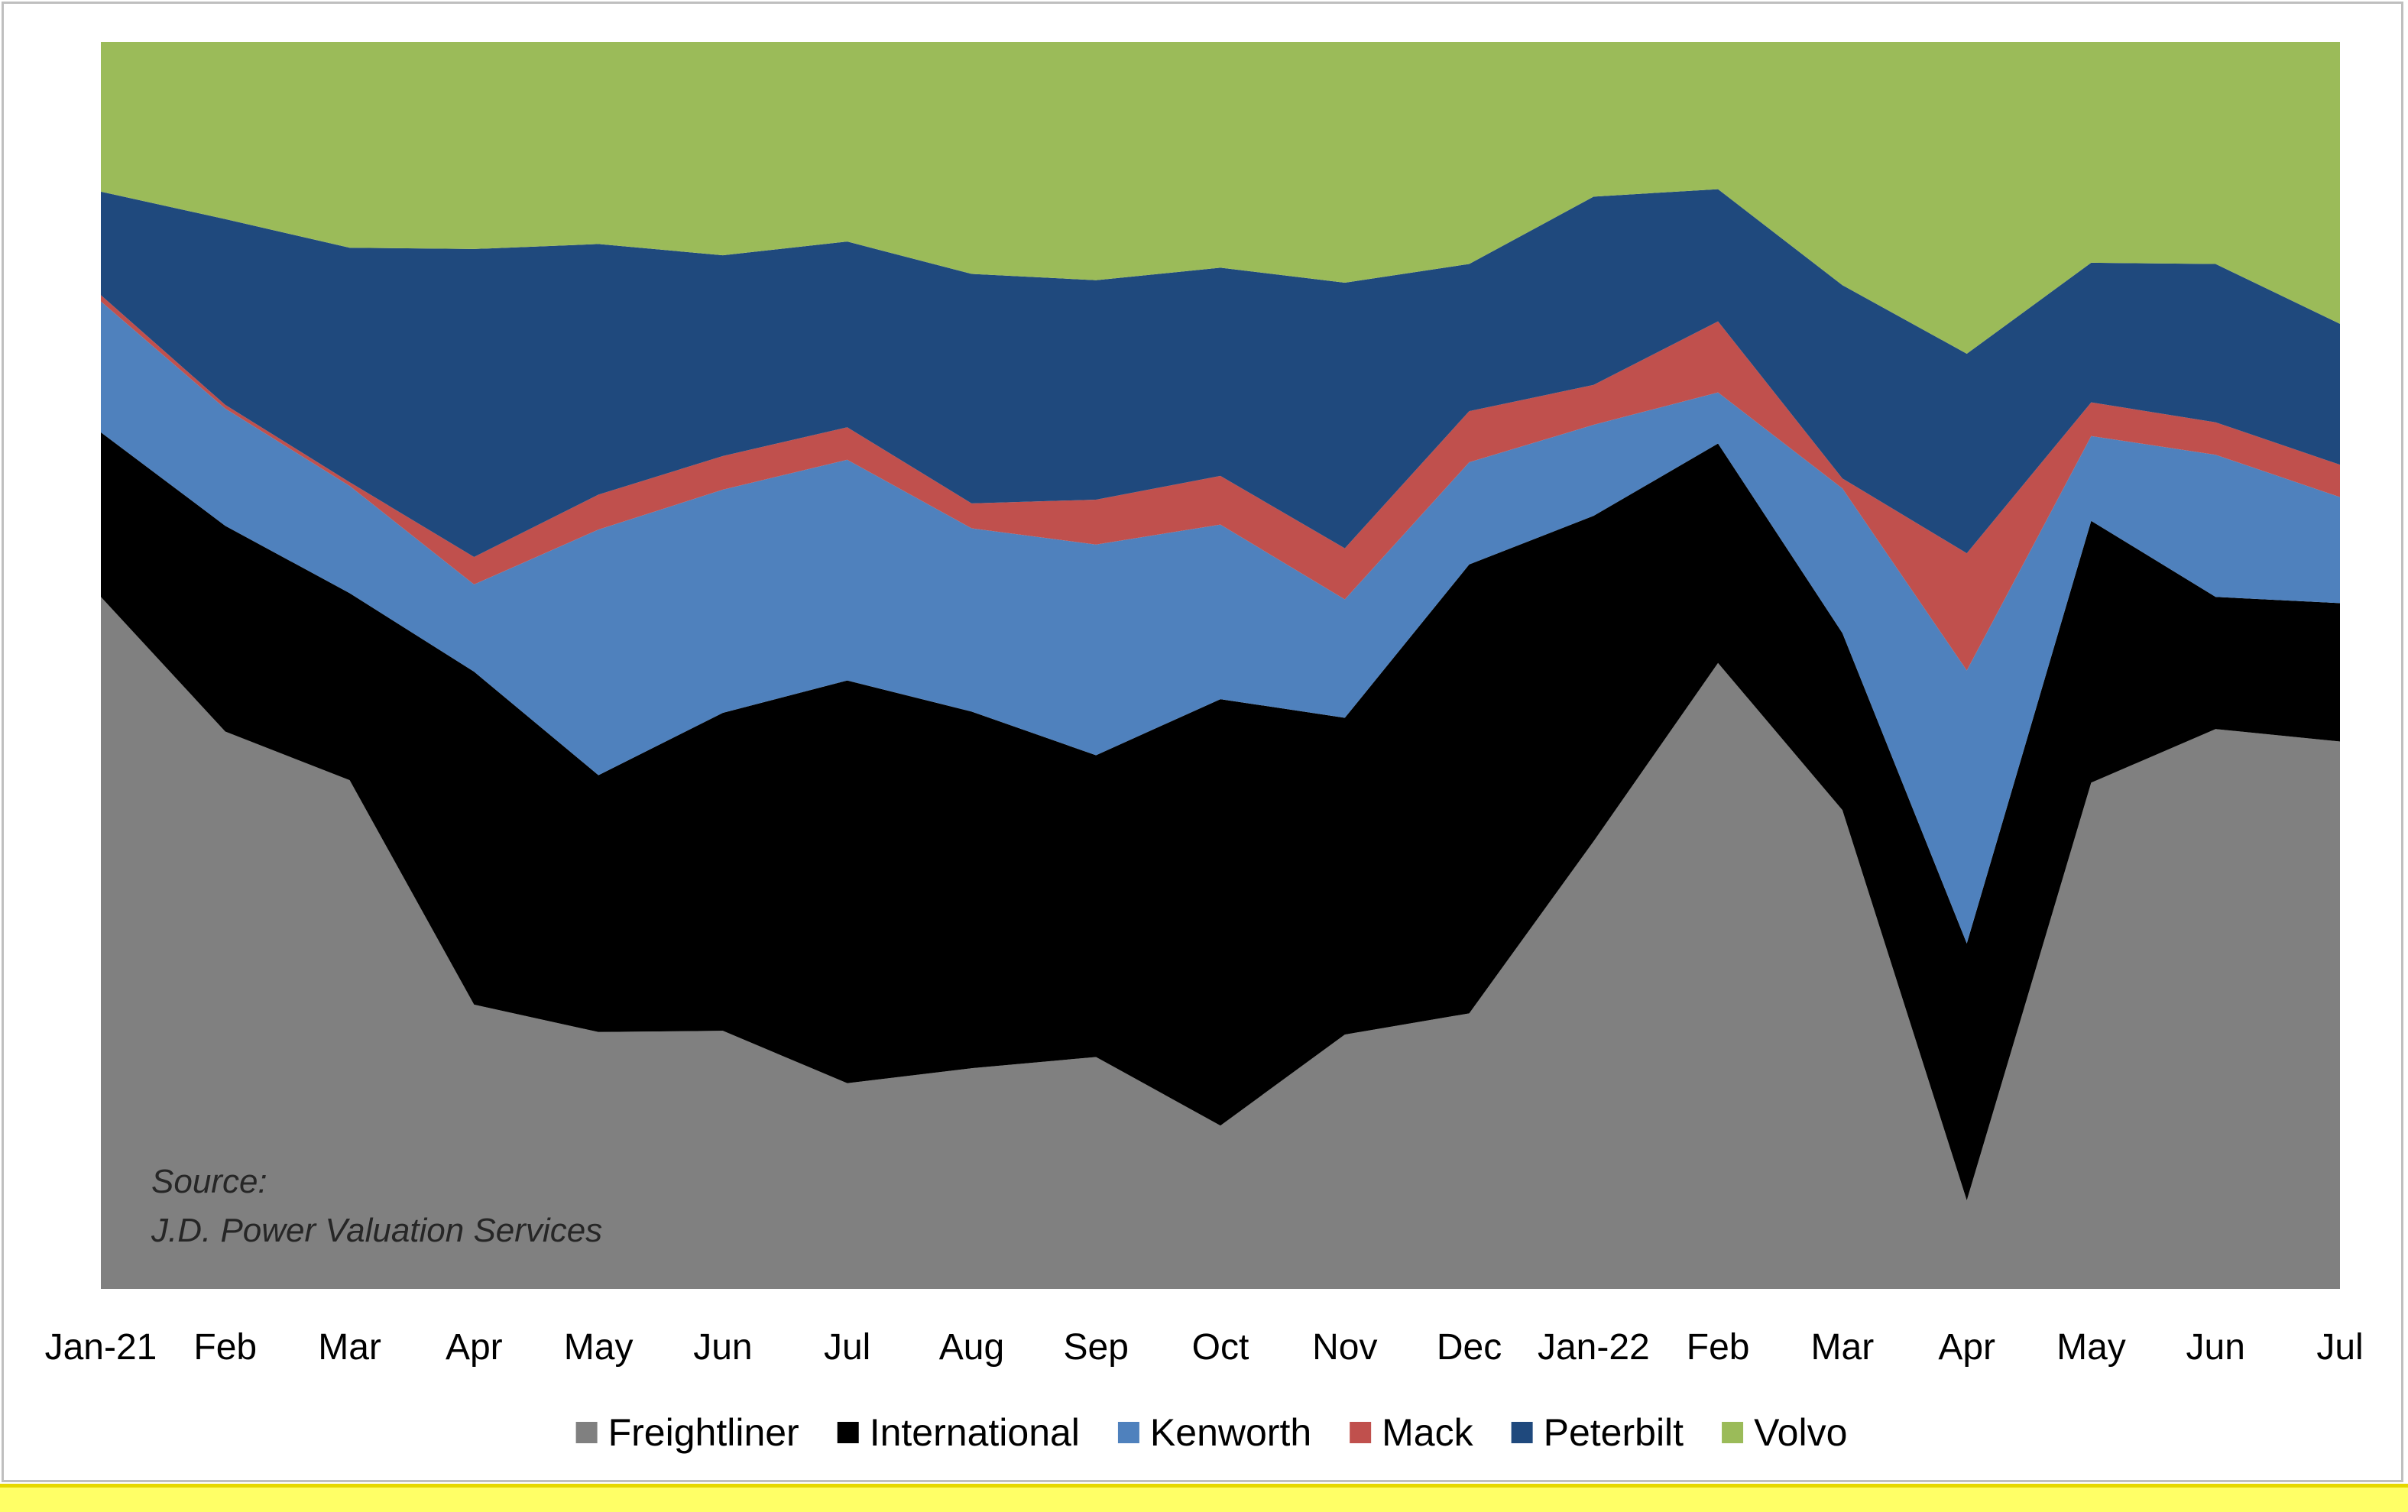  I want to click on legend-label-international: International, so click(975, 1432).